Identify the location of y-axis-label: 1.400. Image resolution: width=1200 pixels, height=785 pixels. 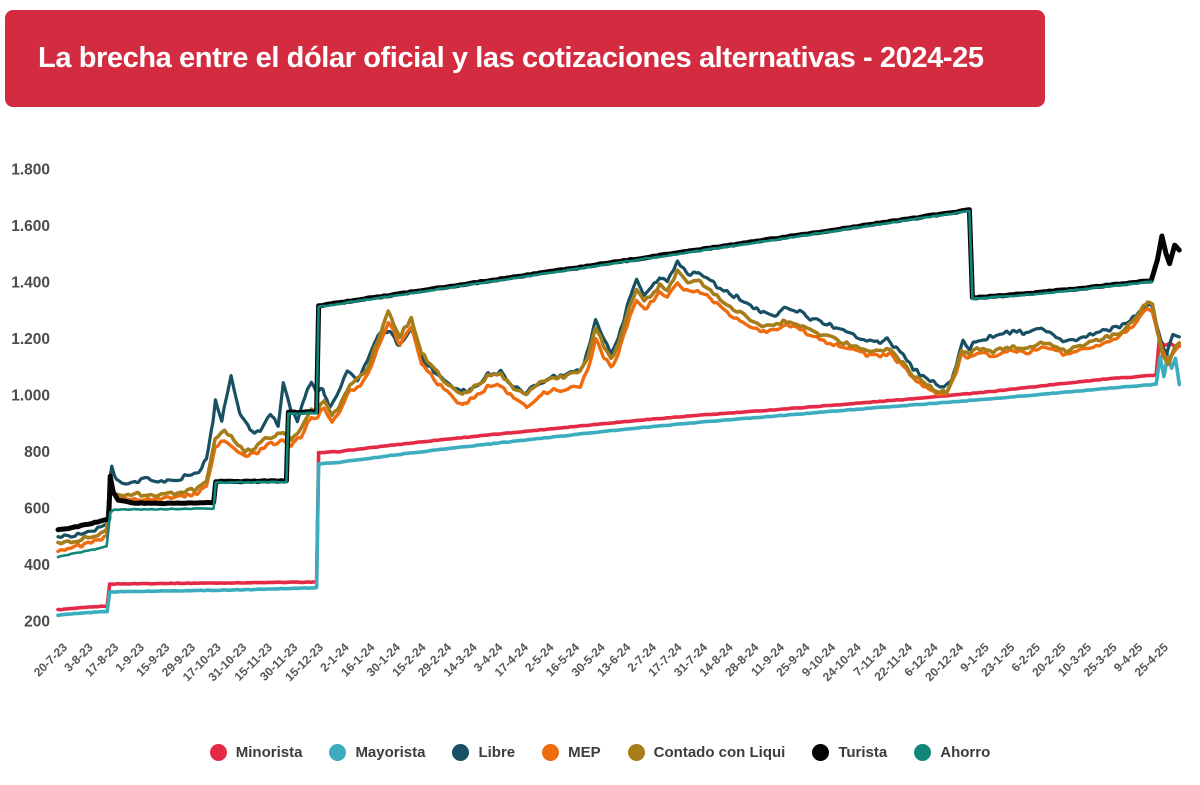
(30, 283).